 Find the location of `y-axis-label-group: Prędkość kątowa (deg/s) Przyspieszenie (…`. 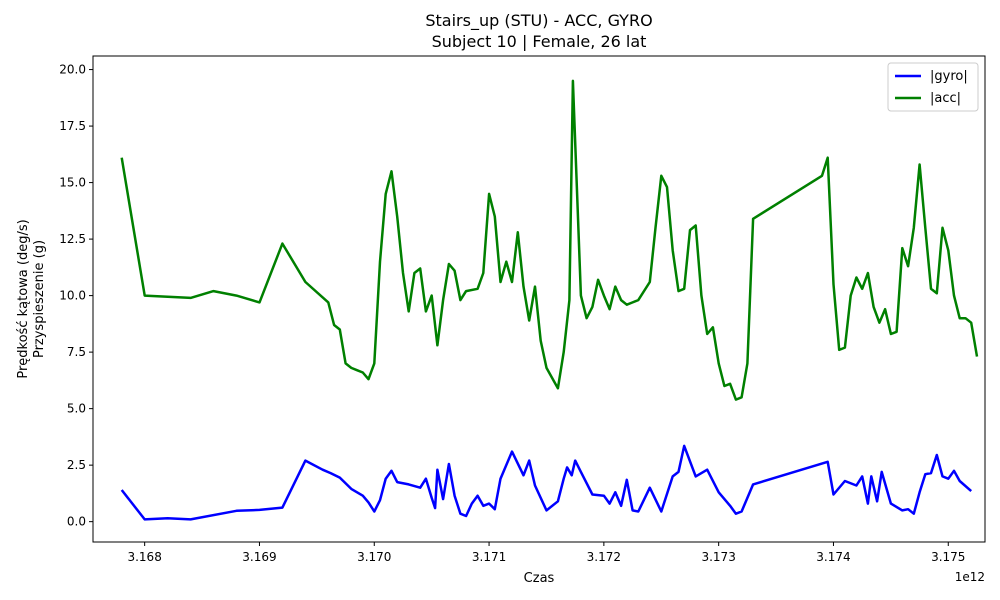

y-axis-label-group: Prędkość kątowa (deg/s) Przyspieszenie (… is located at coordinates (31, 298).